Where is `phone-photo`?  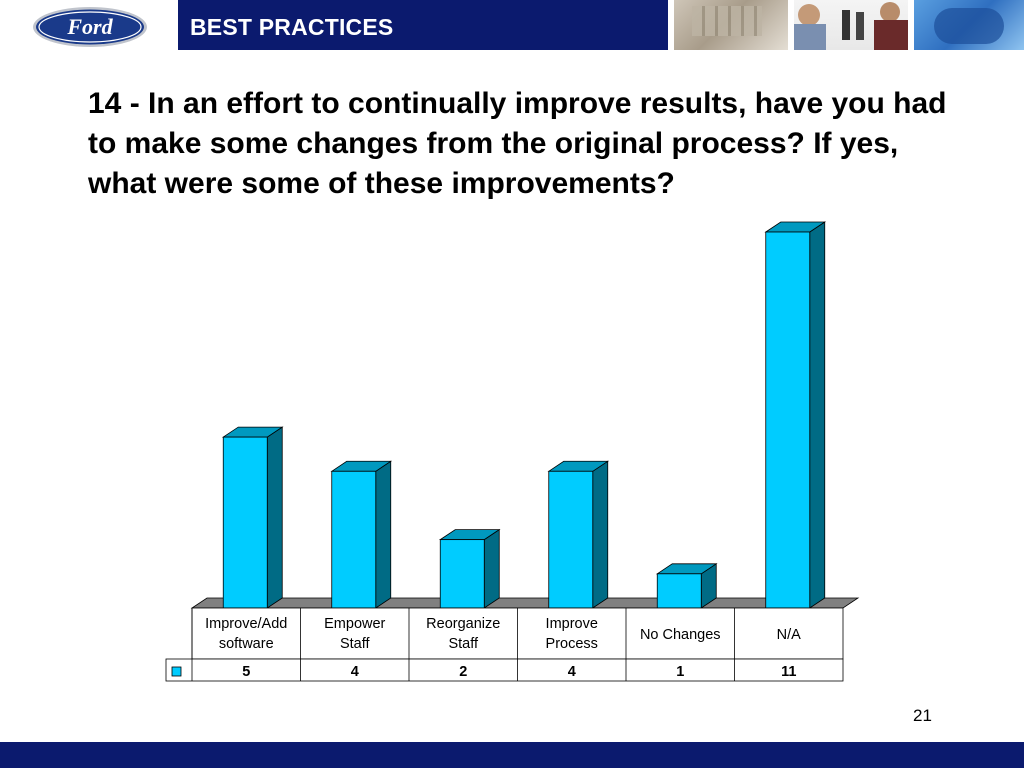 phone-photo is located at coordinates (969, 25).